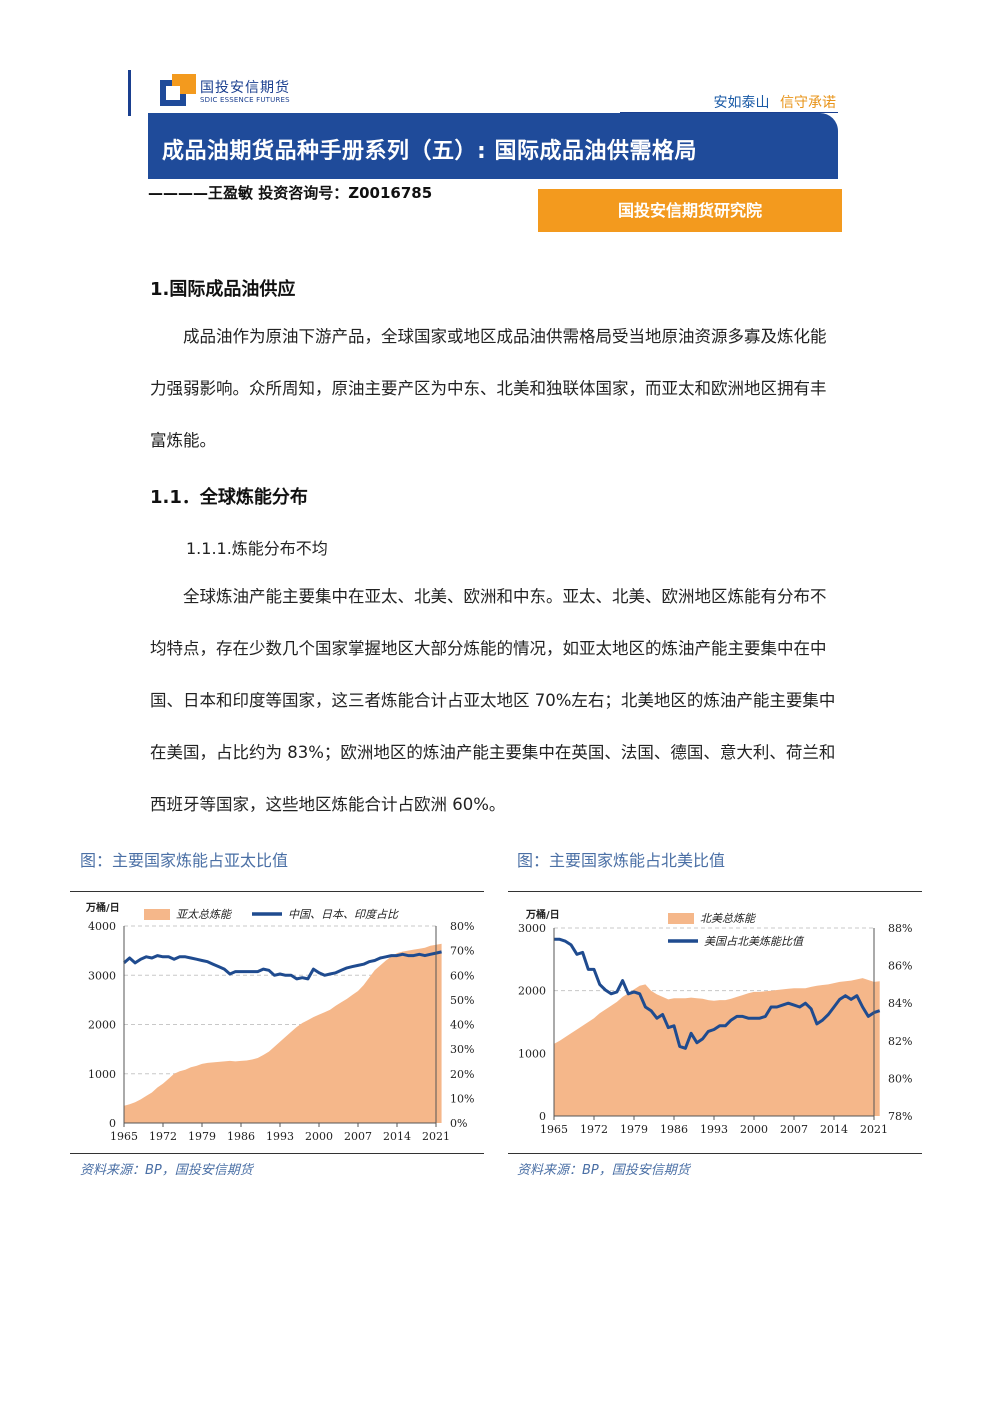  What do you see at coordinates (204, 914) in the screenshot?
I see `legend-label: 亚太总炼能` at bounding box center [204, 914].